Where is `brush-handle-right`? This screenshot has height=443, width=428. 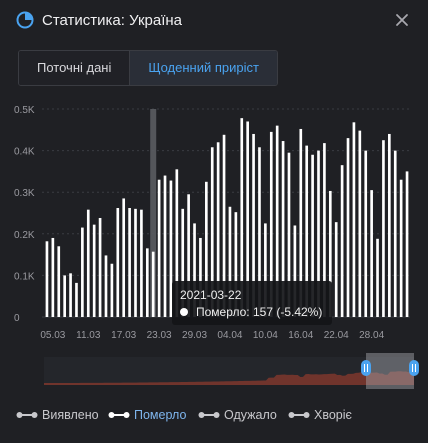
brush-handle-right is located at coordinates (414, 368).